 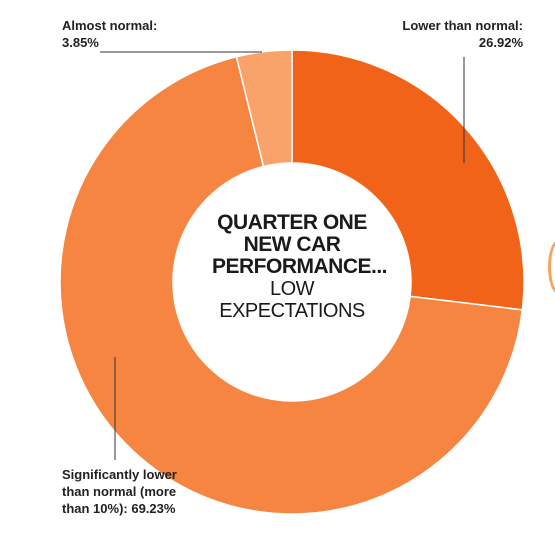 What do you see at coordinates (80, 42) in the screenshot?
I see `label-almost-normal-value: 3.85%` at bounding box center [80, 42].